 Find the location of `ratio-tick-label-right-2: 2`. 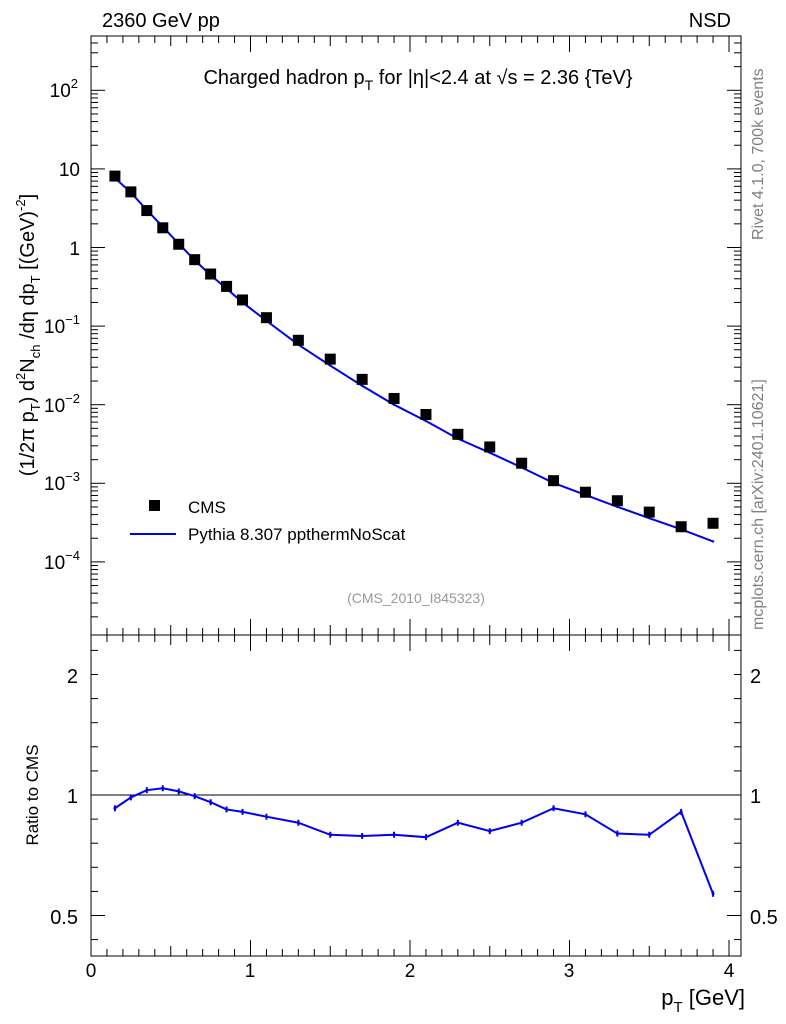

ratio-tick-label-right-2: 2 is located at coordinates (755, 677).